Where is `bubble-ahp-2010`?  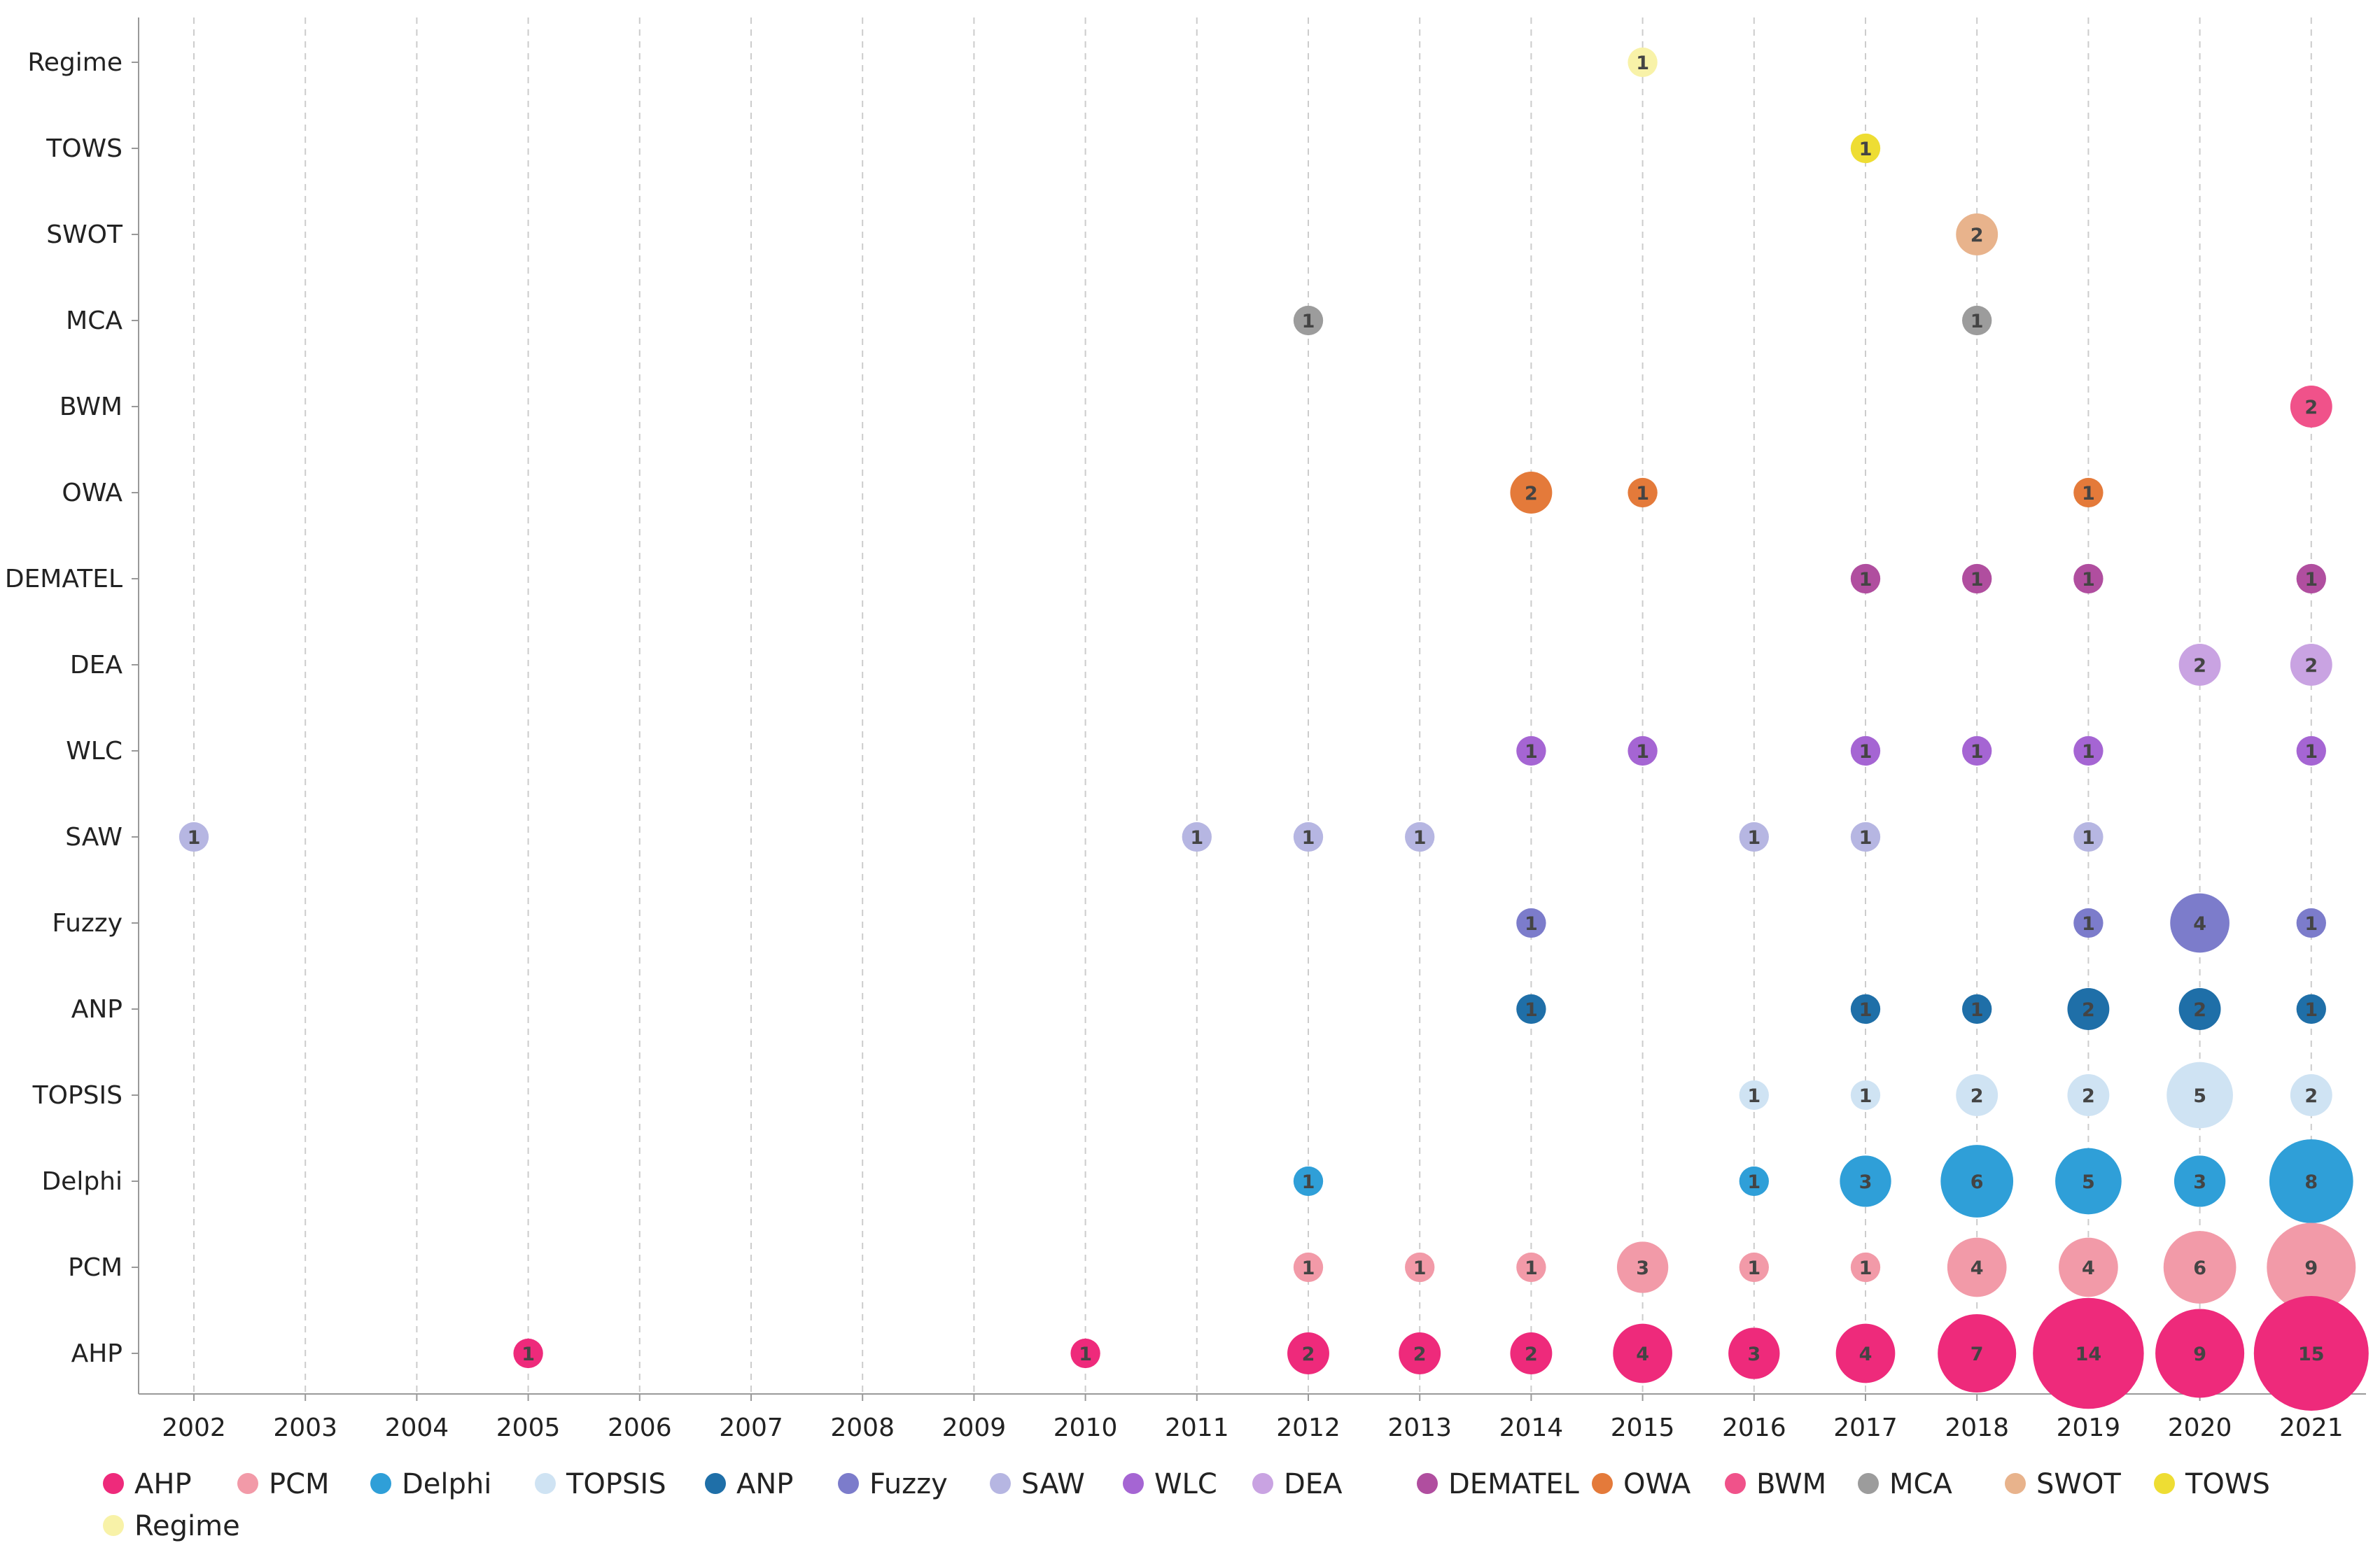 bubble-ahp-2010 is located at coordinates (1085, 1353).